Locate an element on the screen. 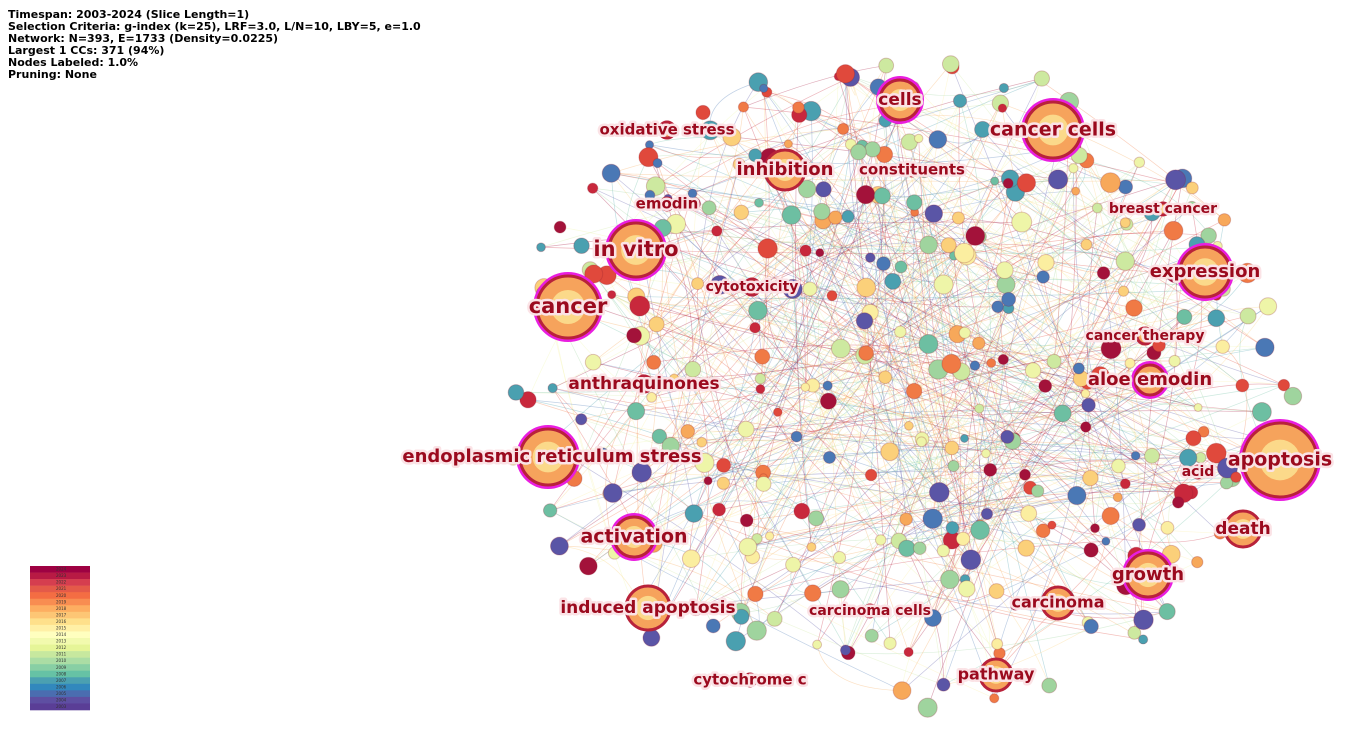 This screenshot has width=1351, height=750. legend-year: 2014 is located at coordinates (61, 634).